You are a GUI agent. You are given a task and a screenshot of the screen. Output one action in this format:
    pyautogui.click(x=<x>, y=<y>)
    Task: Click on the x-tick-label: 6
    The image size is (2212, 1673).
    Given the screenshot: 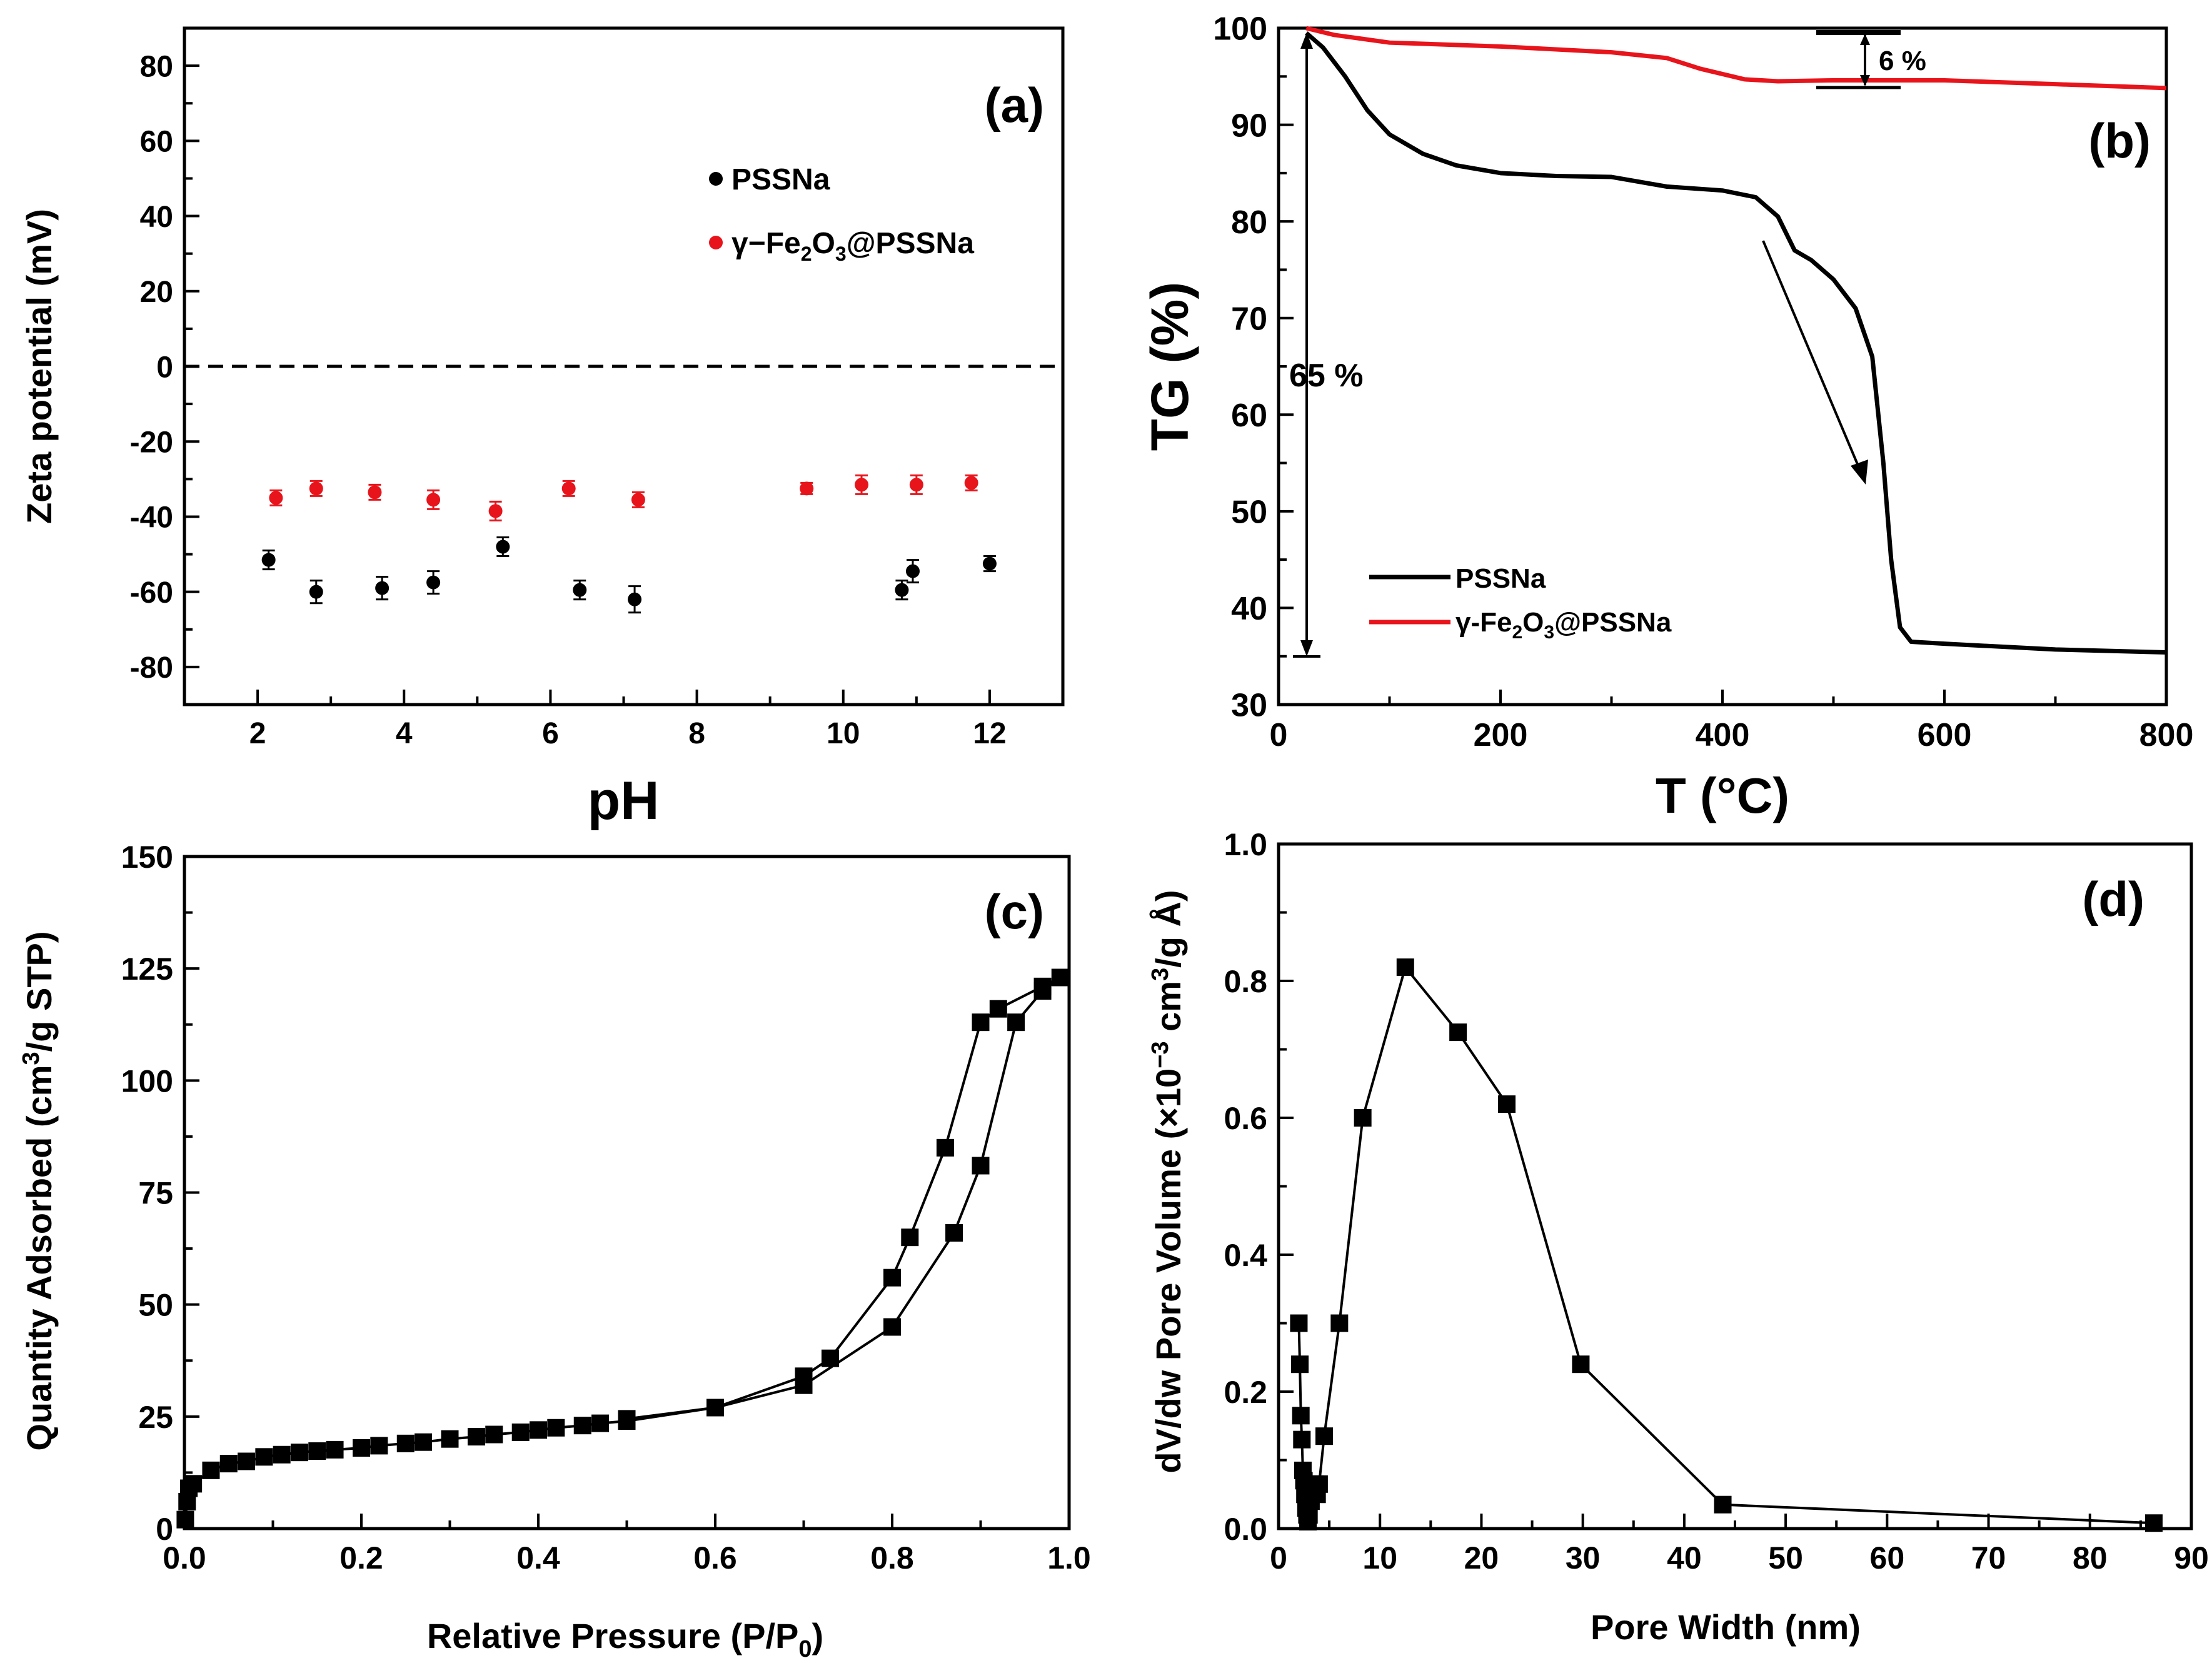 What is the action you would take?
    pyautogui.click(x=550, y=733)
    